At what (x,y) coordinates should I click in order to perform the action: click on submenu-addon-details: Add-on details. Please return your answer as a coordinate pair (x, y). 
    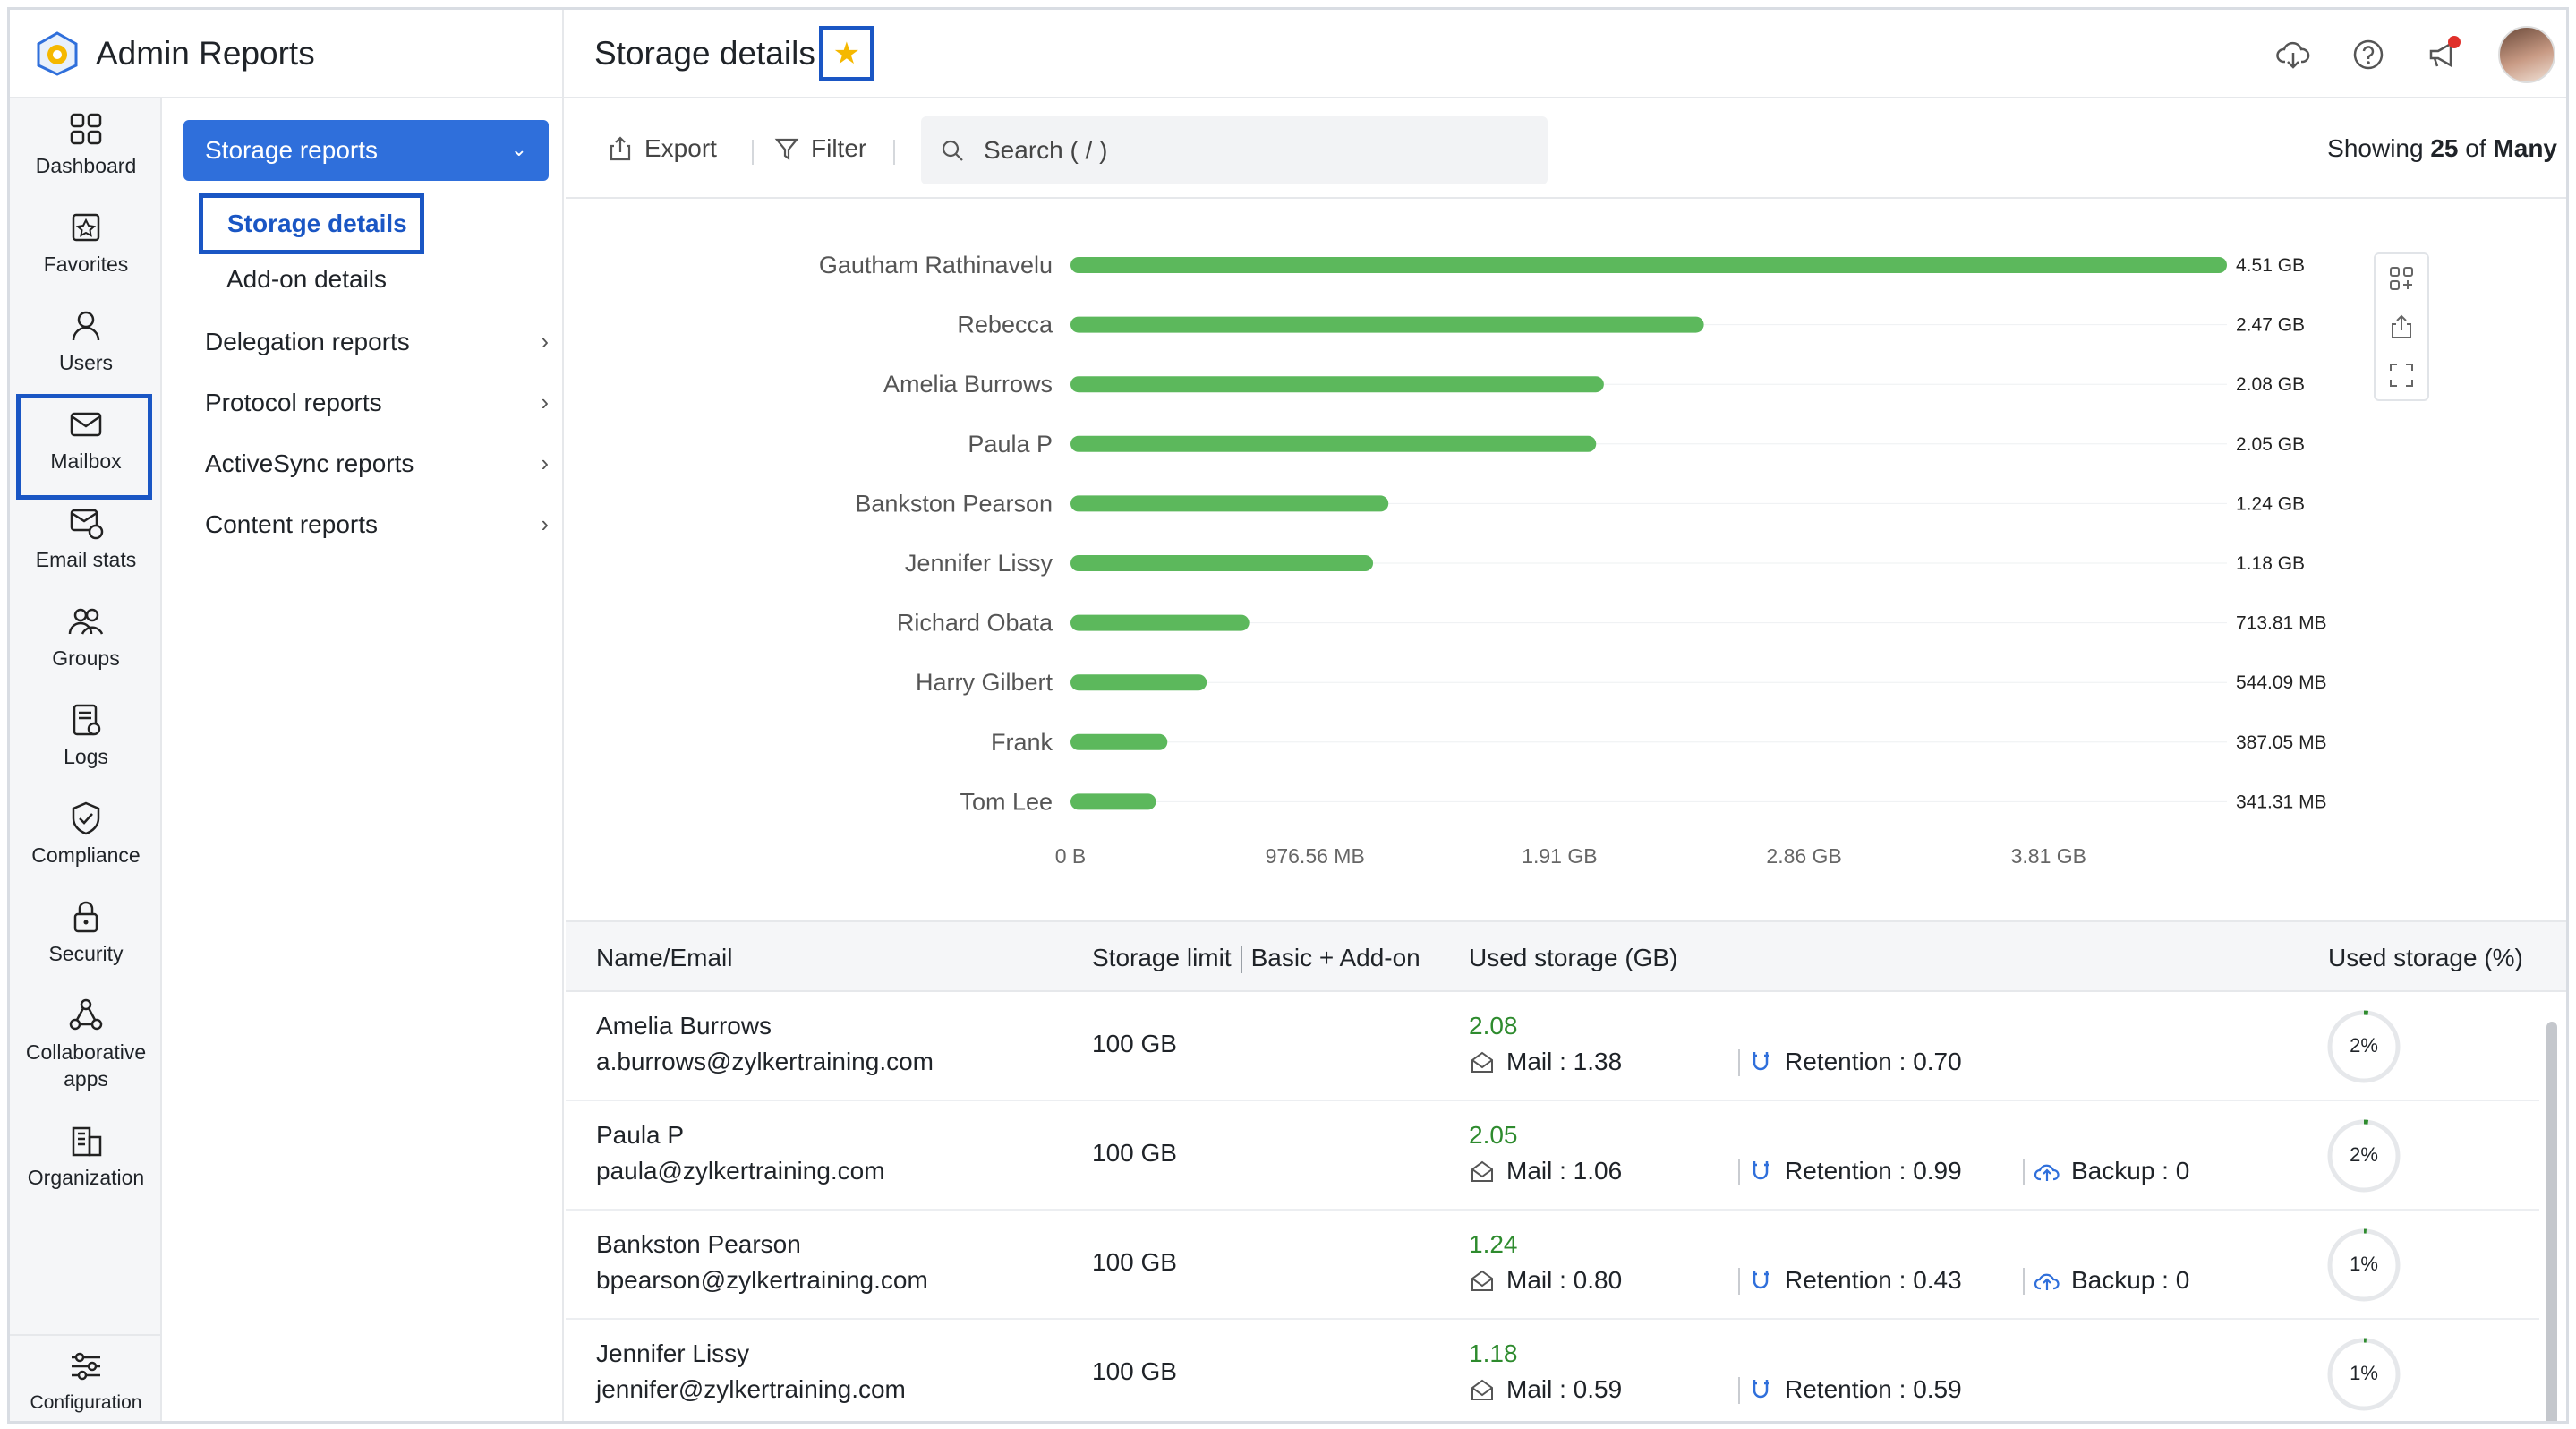
    Looking at the image, I should click on (306, 279).